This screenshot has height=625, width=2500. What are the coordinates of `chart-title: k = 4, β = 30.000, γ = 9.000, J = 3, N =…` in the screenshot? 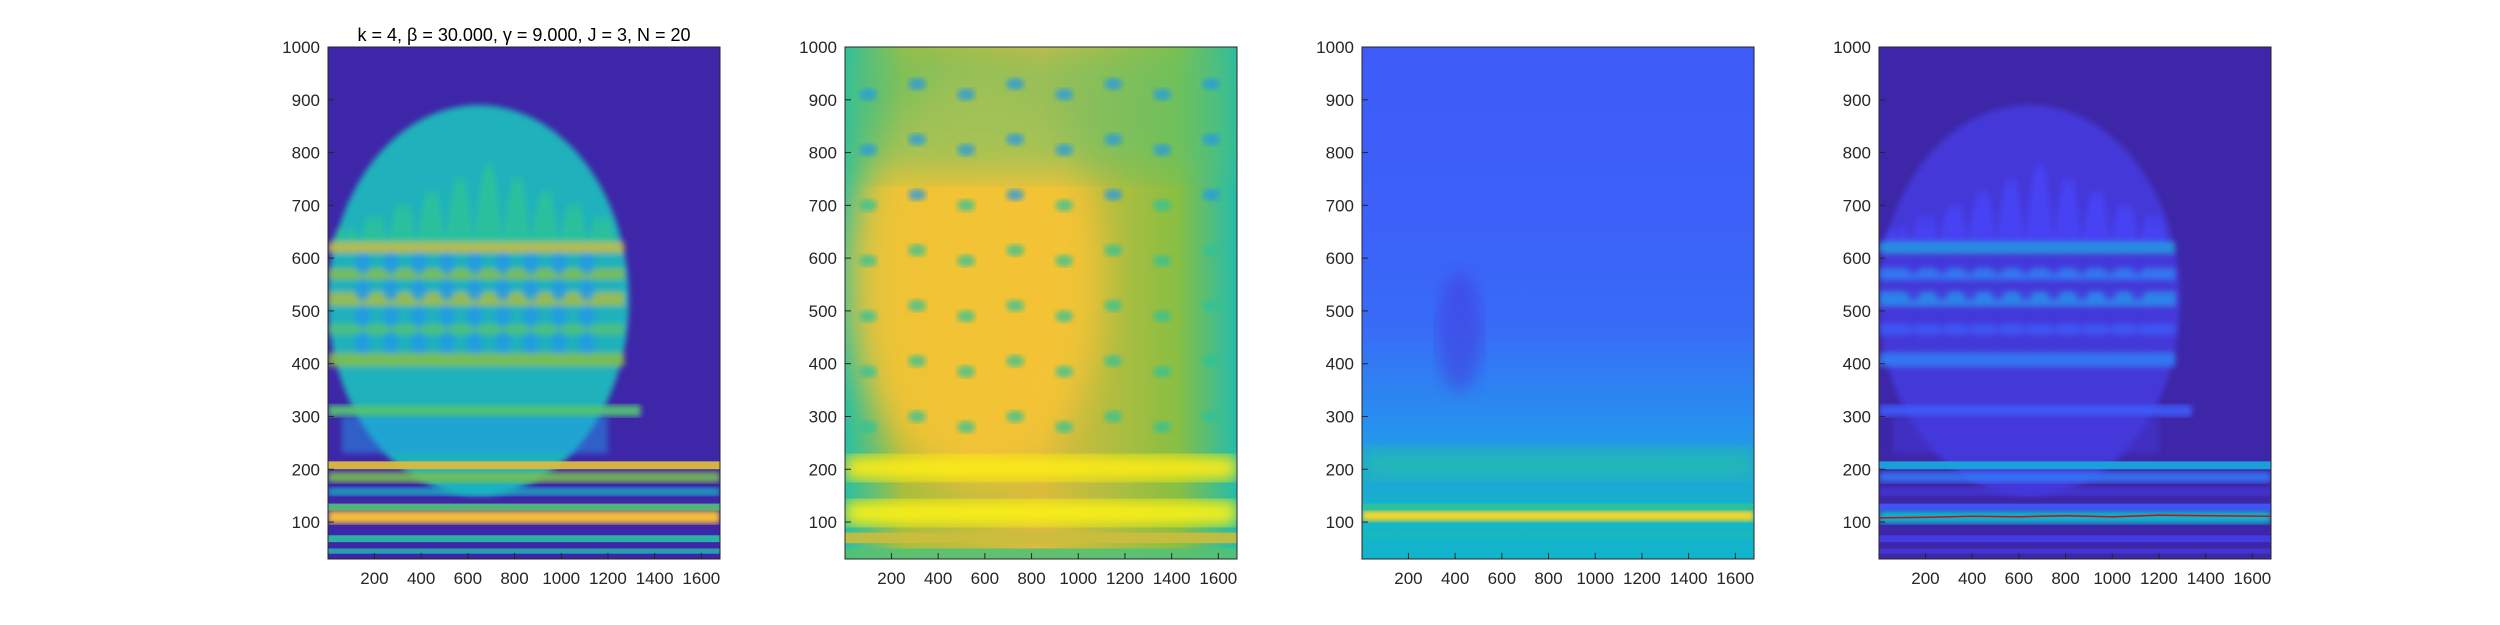 It's located at (523, 35).